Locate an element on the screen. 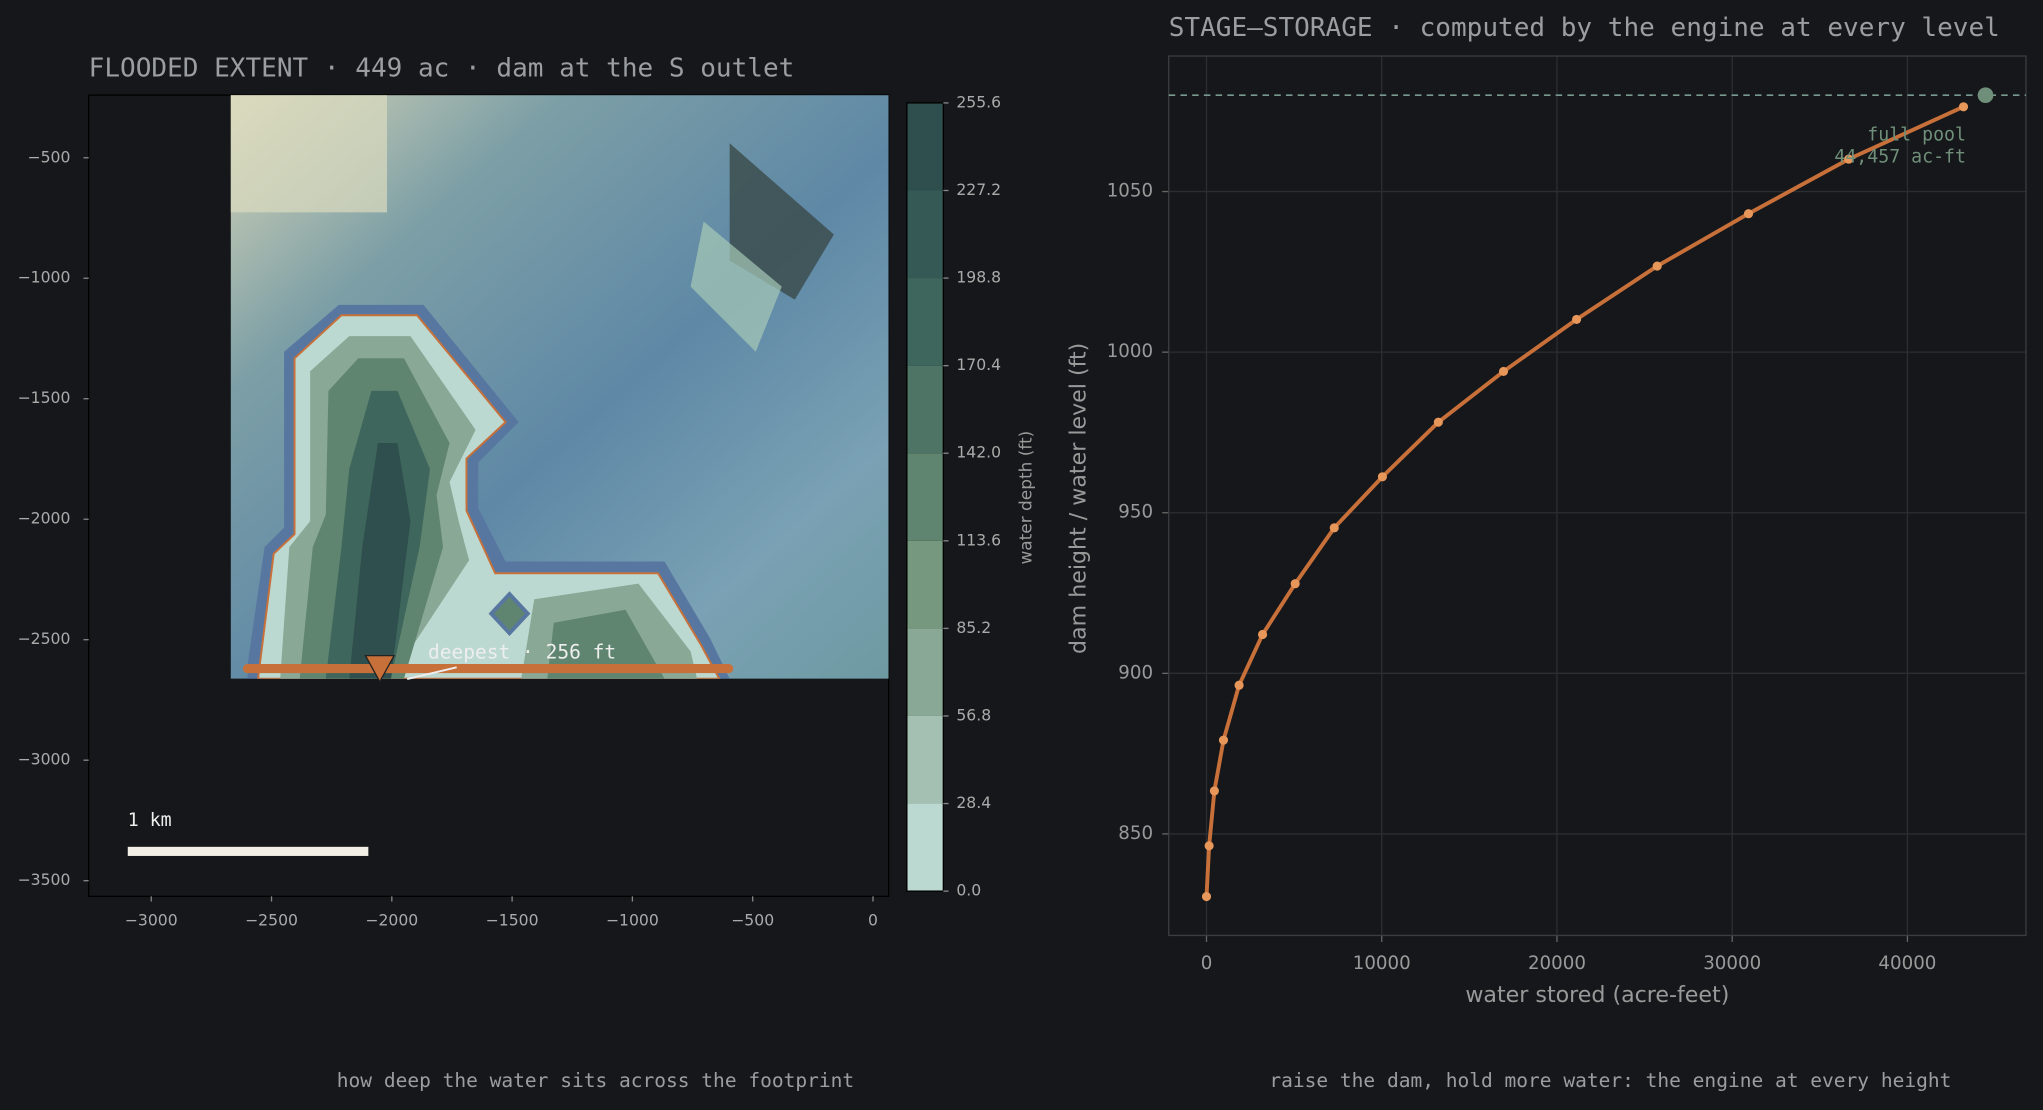 The width and height of the screenshot is (2043, 1110). full-pool-marker is located at coordinates (1985, 95).